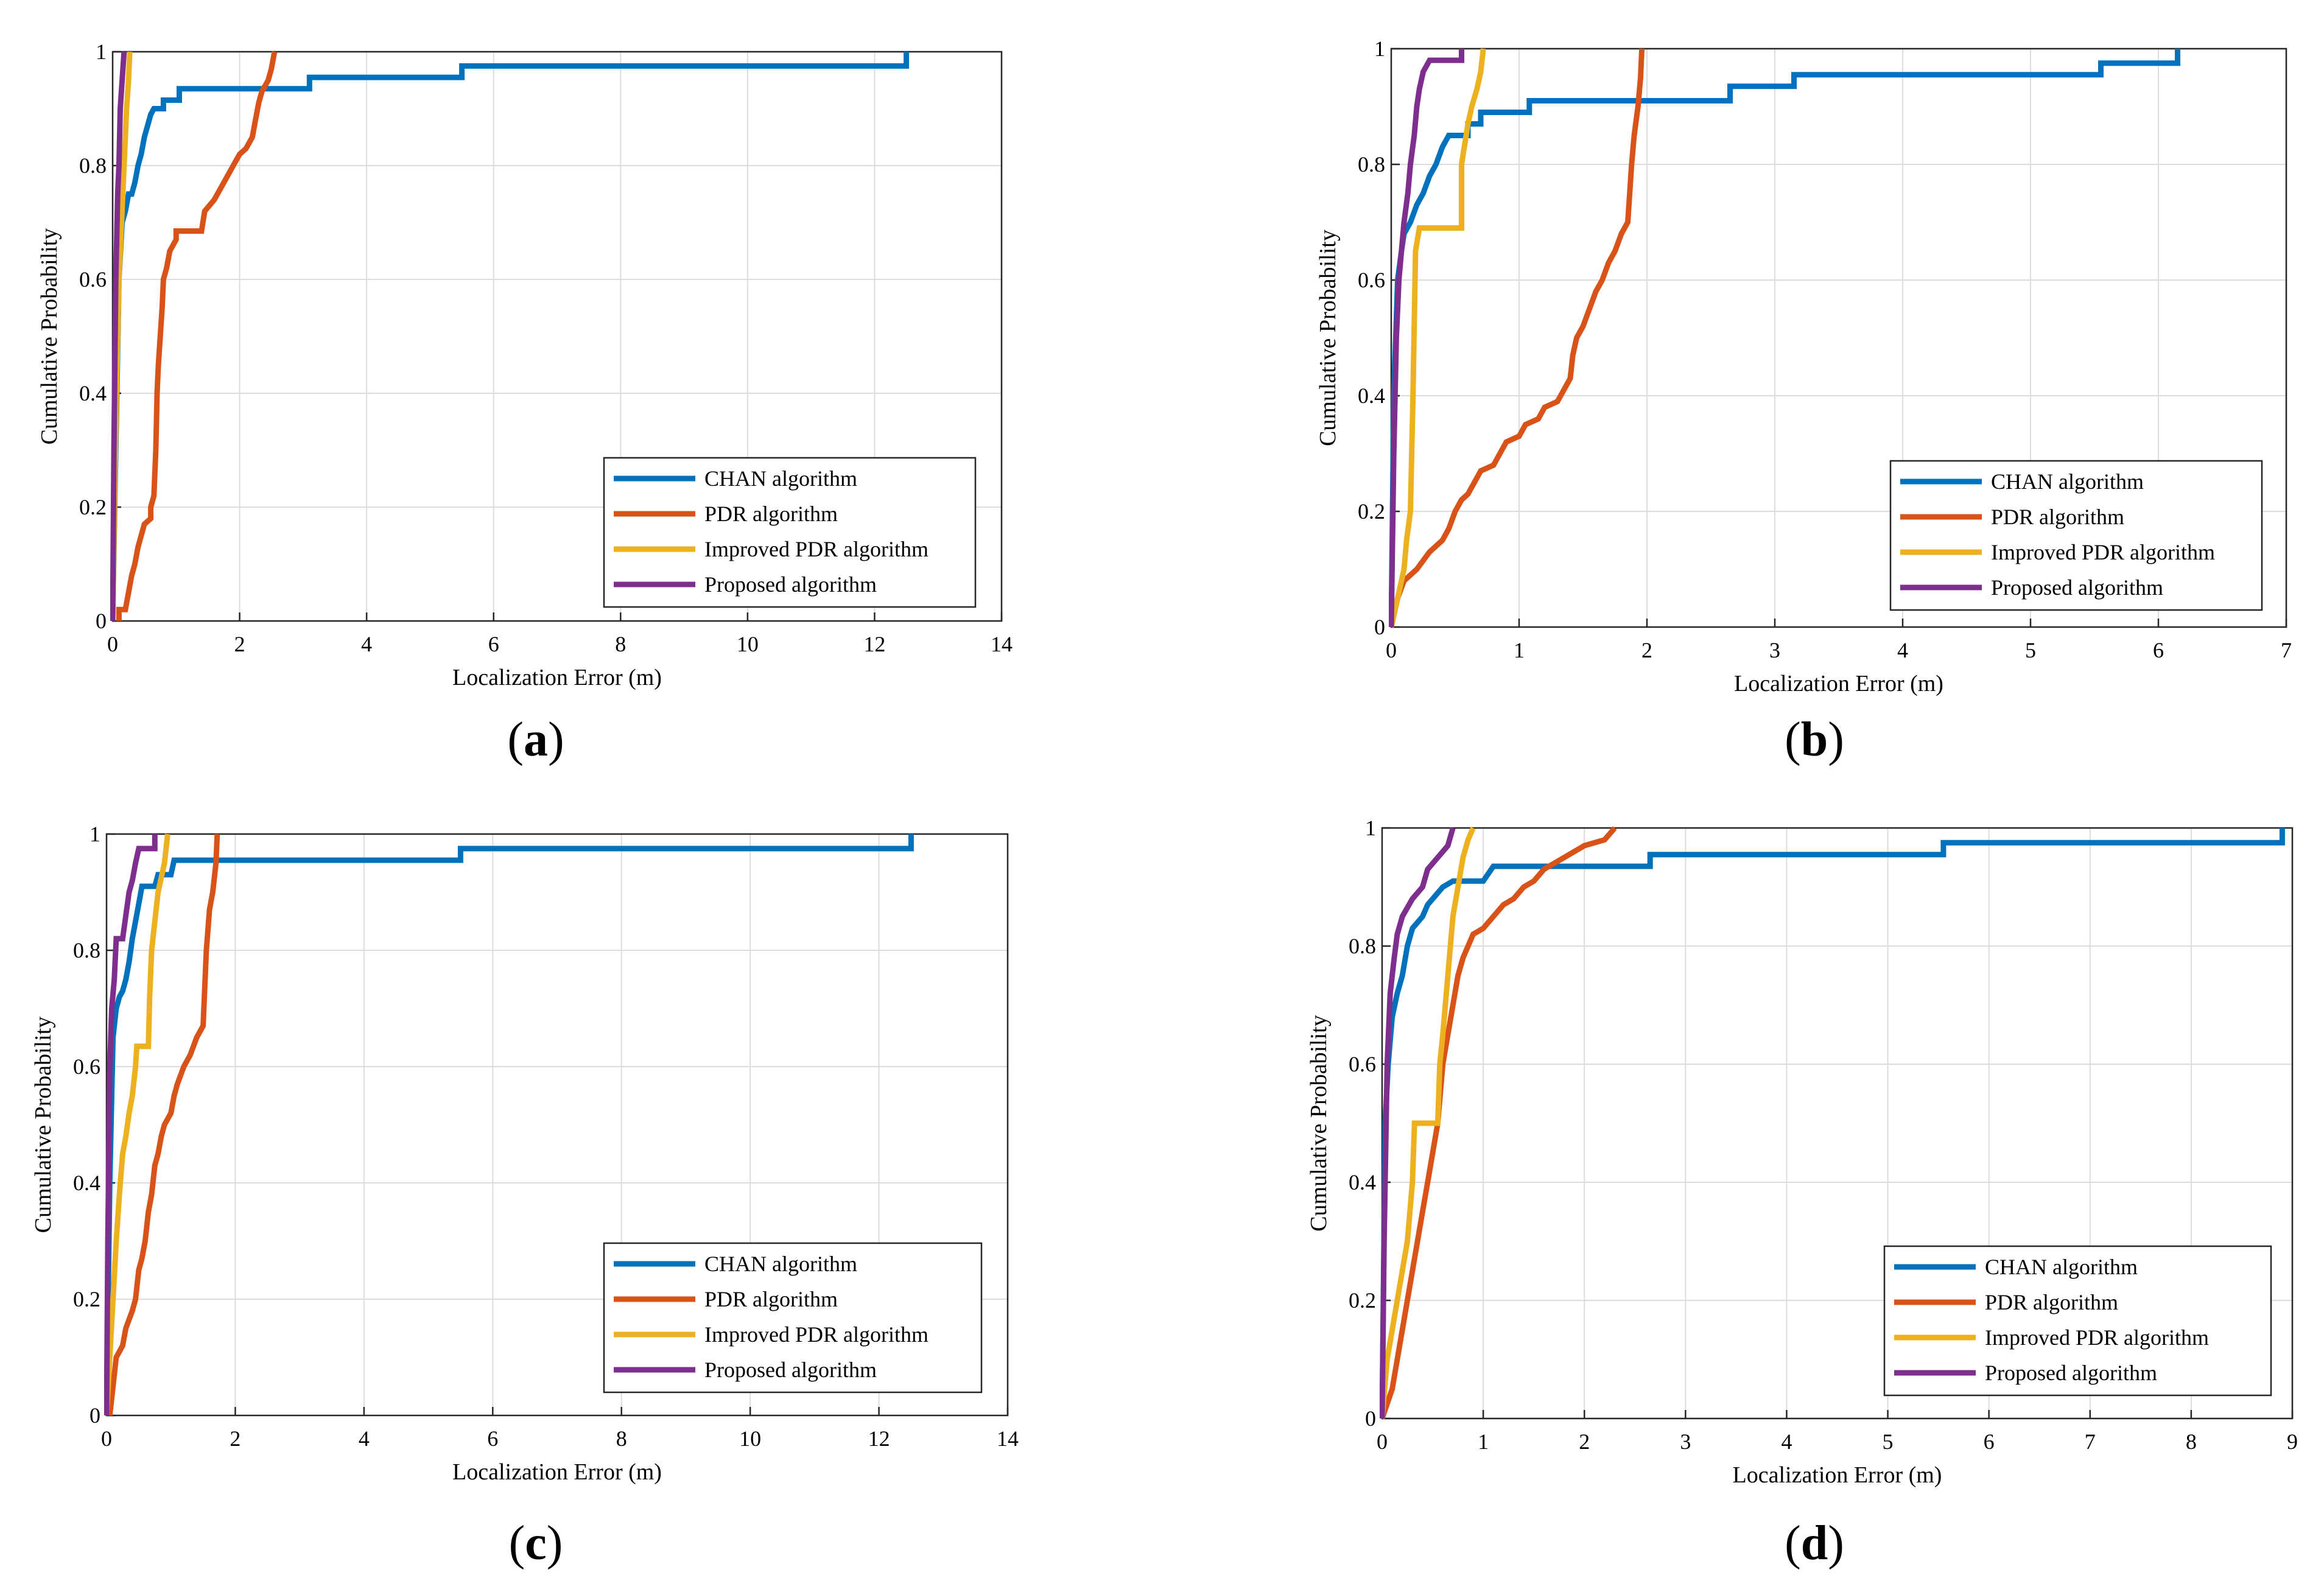 This screenshot has height=1592, width=2324. I want to click on x-tick-label: 10, so click(750, 1438).